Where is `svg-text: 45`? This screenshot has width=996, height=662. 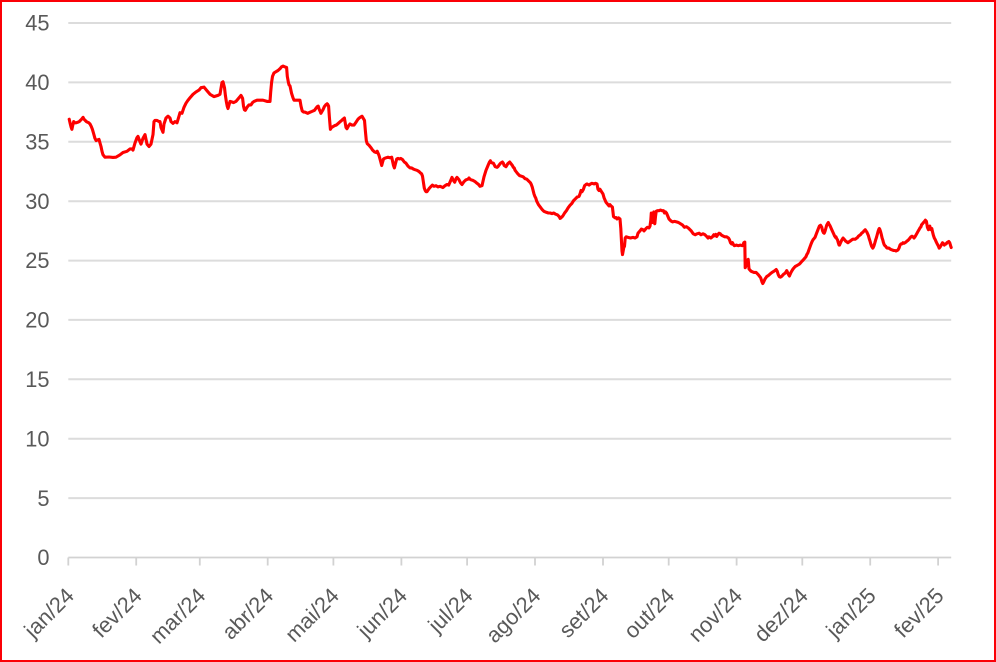
svg-text: 45 is located at coordinates (37, 23).